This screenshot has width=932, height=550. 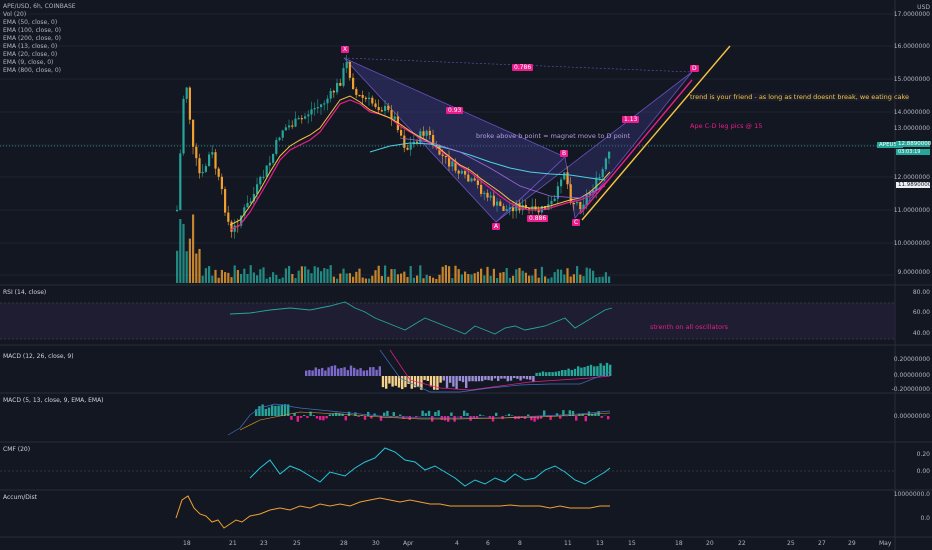 What do you see at coordinates (568, 543) in the screenshot?
I see `time-tick: 11` at bounding box center [568, 543].